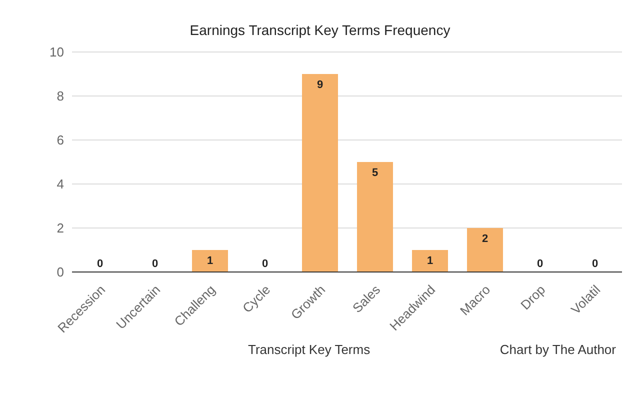 The height and width of the screenshot is (395, 640). Describe the element at coordinates (375, 173) in the screenshot. I see `data-label: 5` at that location.